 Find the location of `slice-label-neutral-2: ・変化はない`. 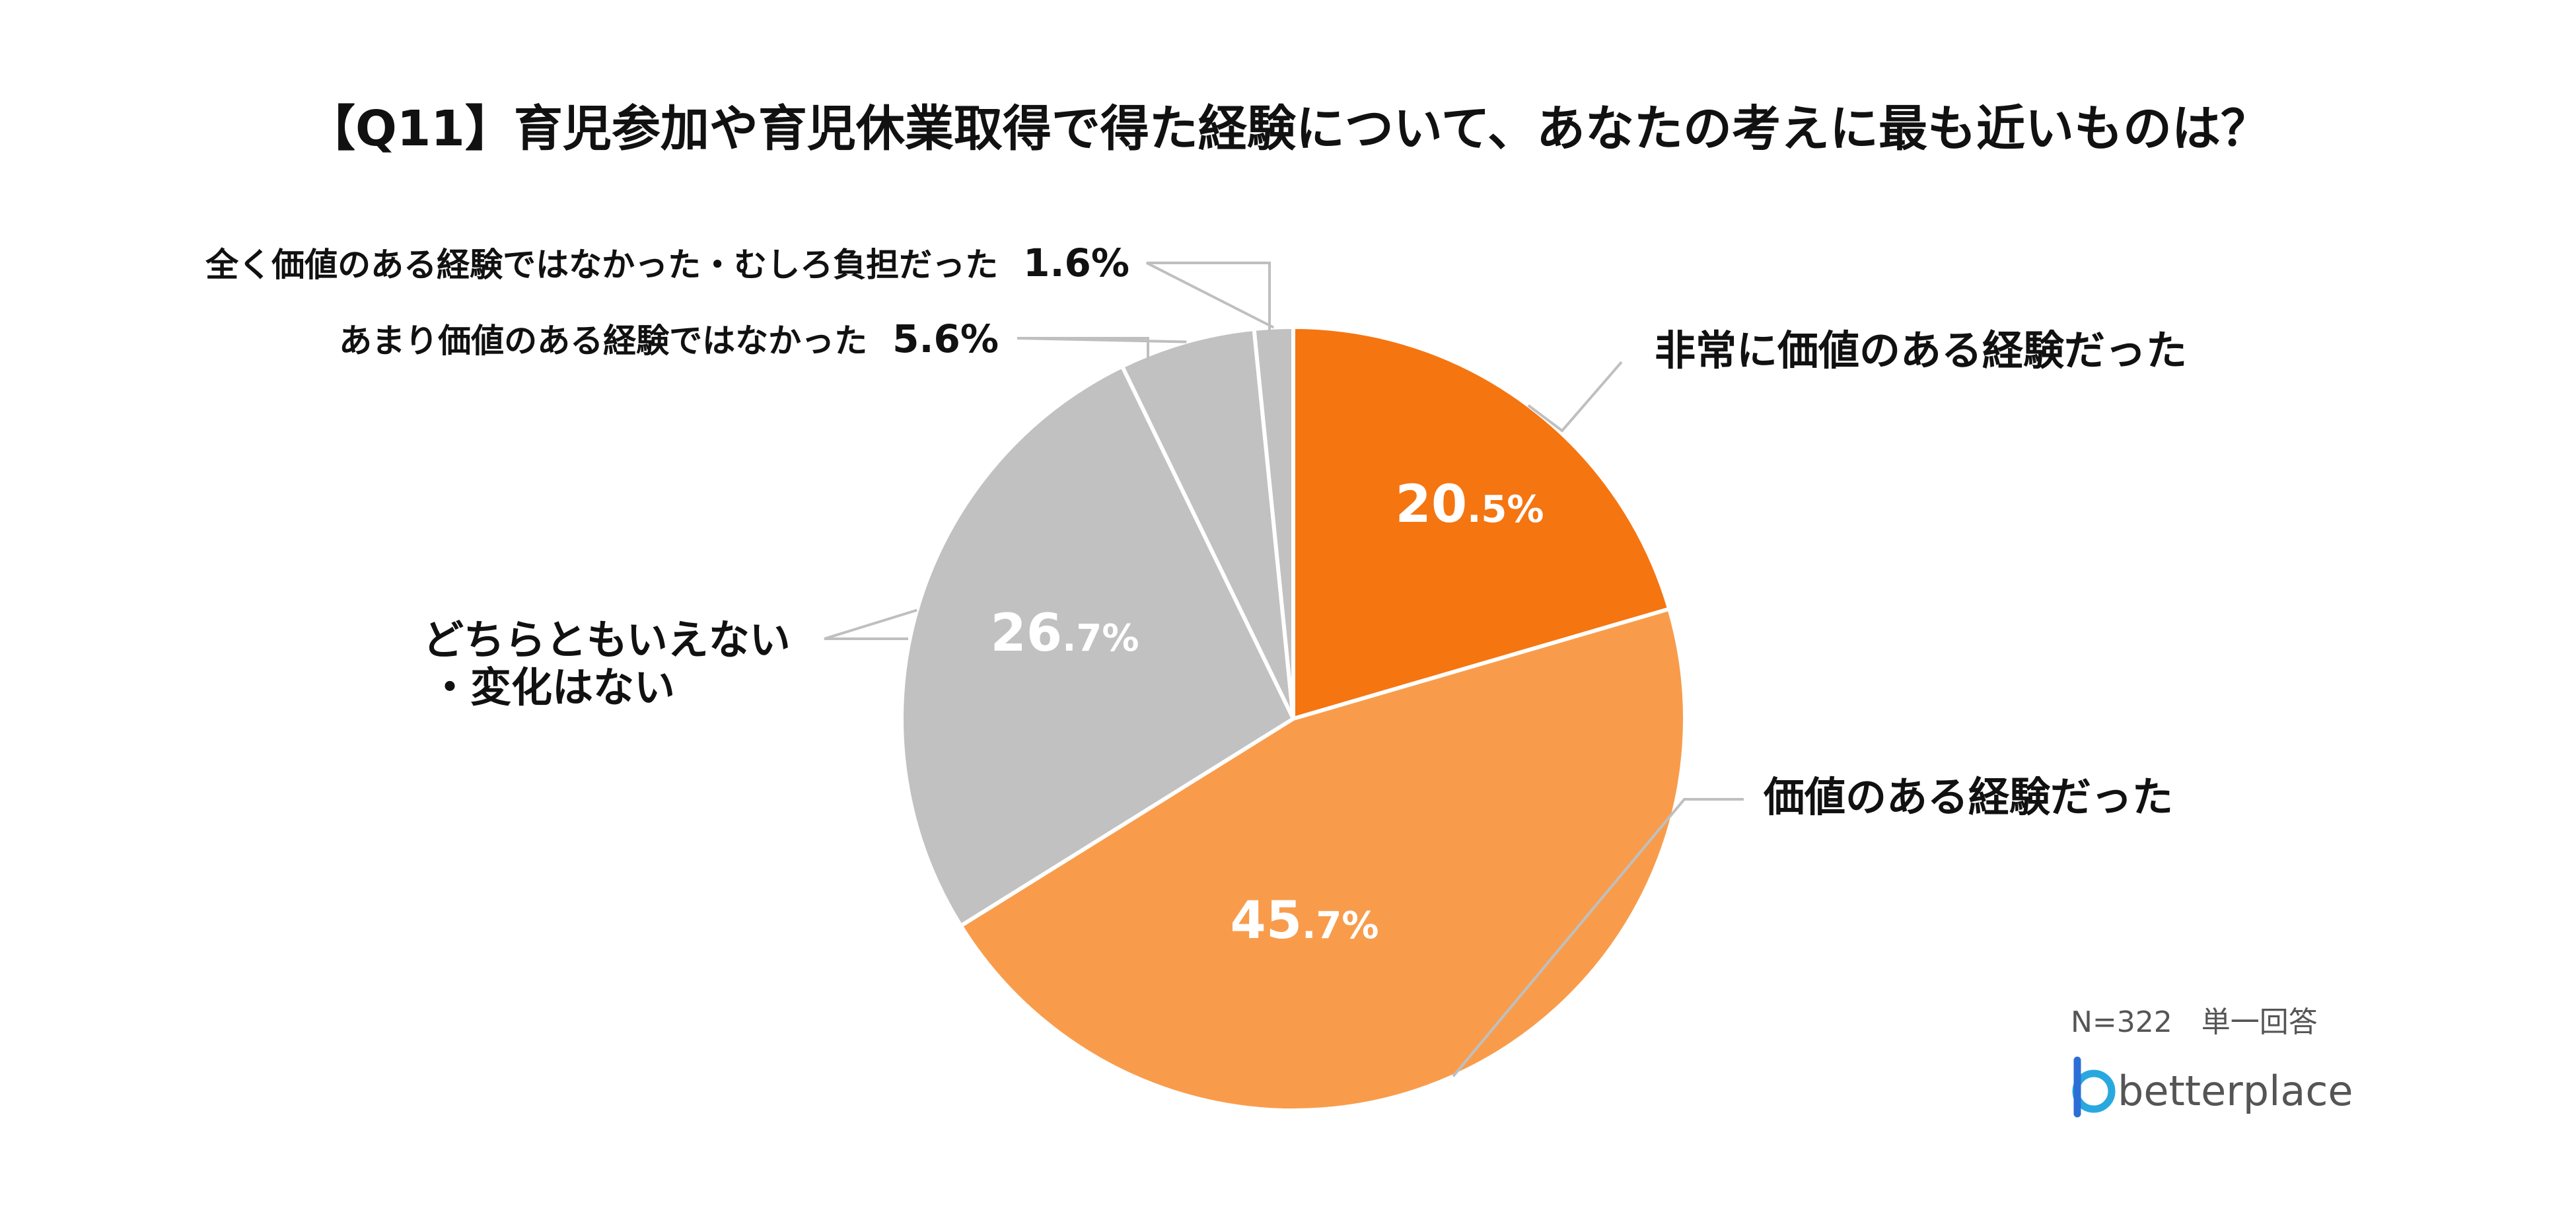

slice-label-neutral-2: ・変化はない is located at coordinates (552, 687).